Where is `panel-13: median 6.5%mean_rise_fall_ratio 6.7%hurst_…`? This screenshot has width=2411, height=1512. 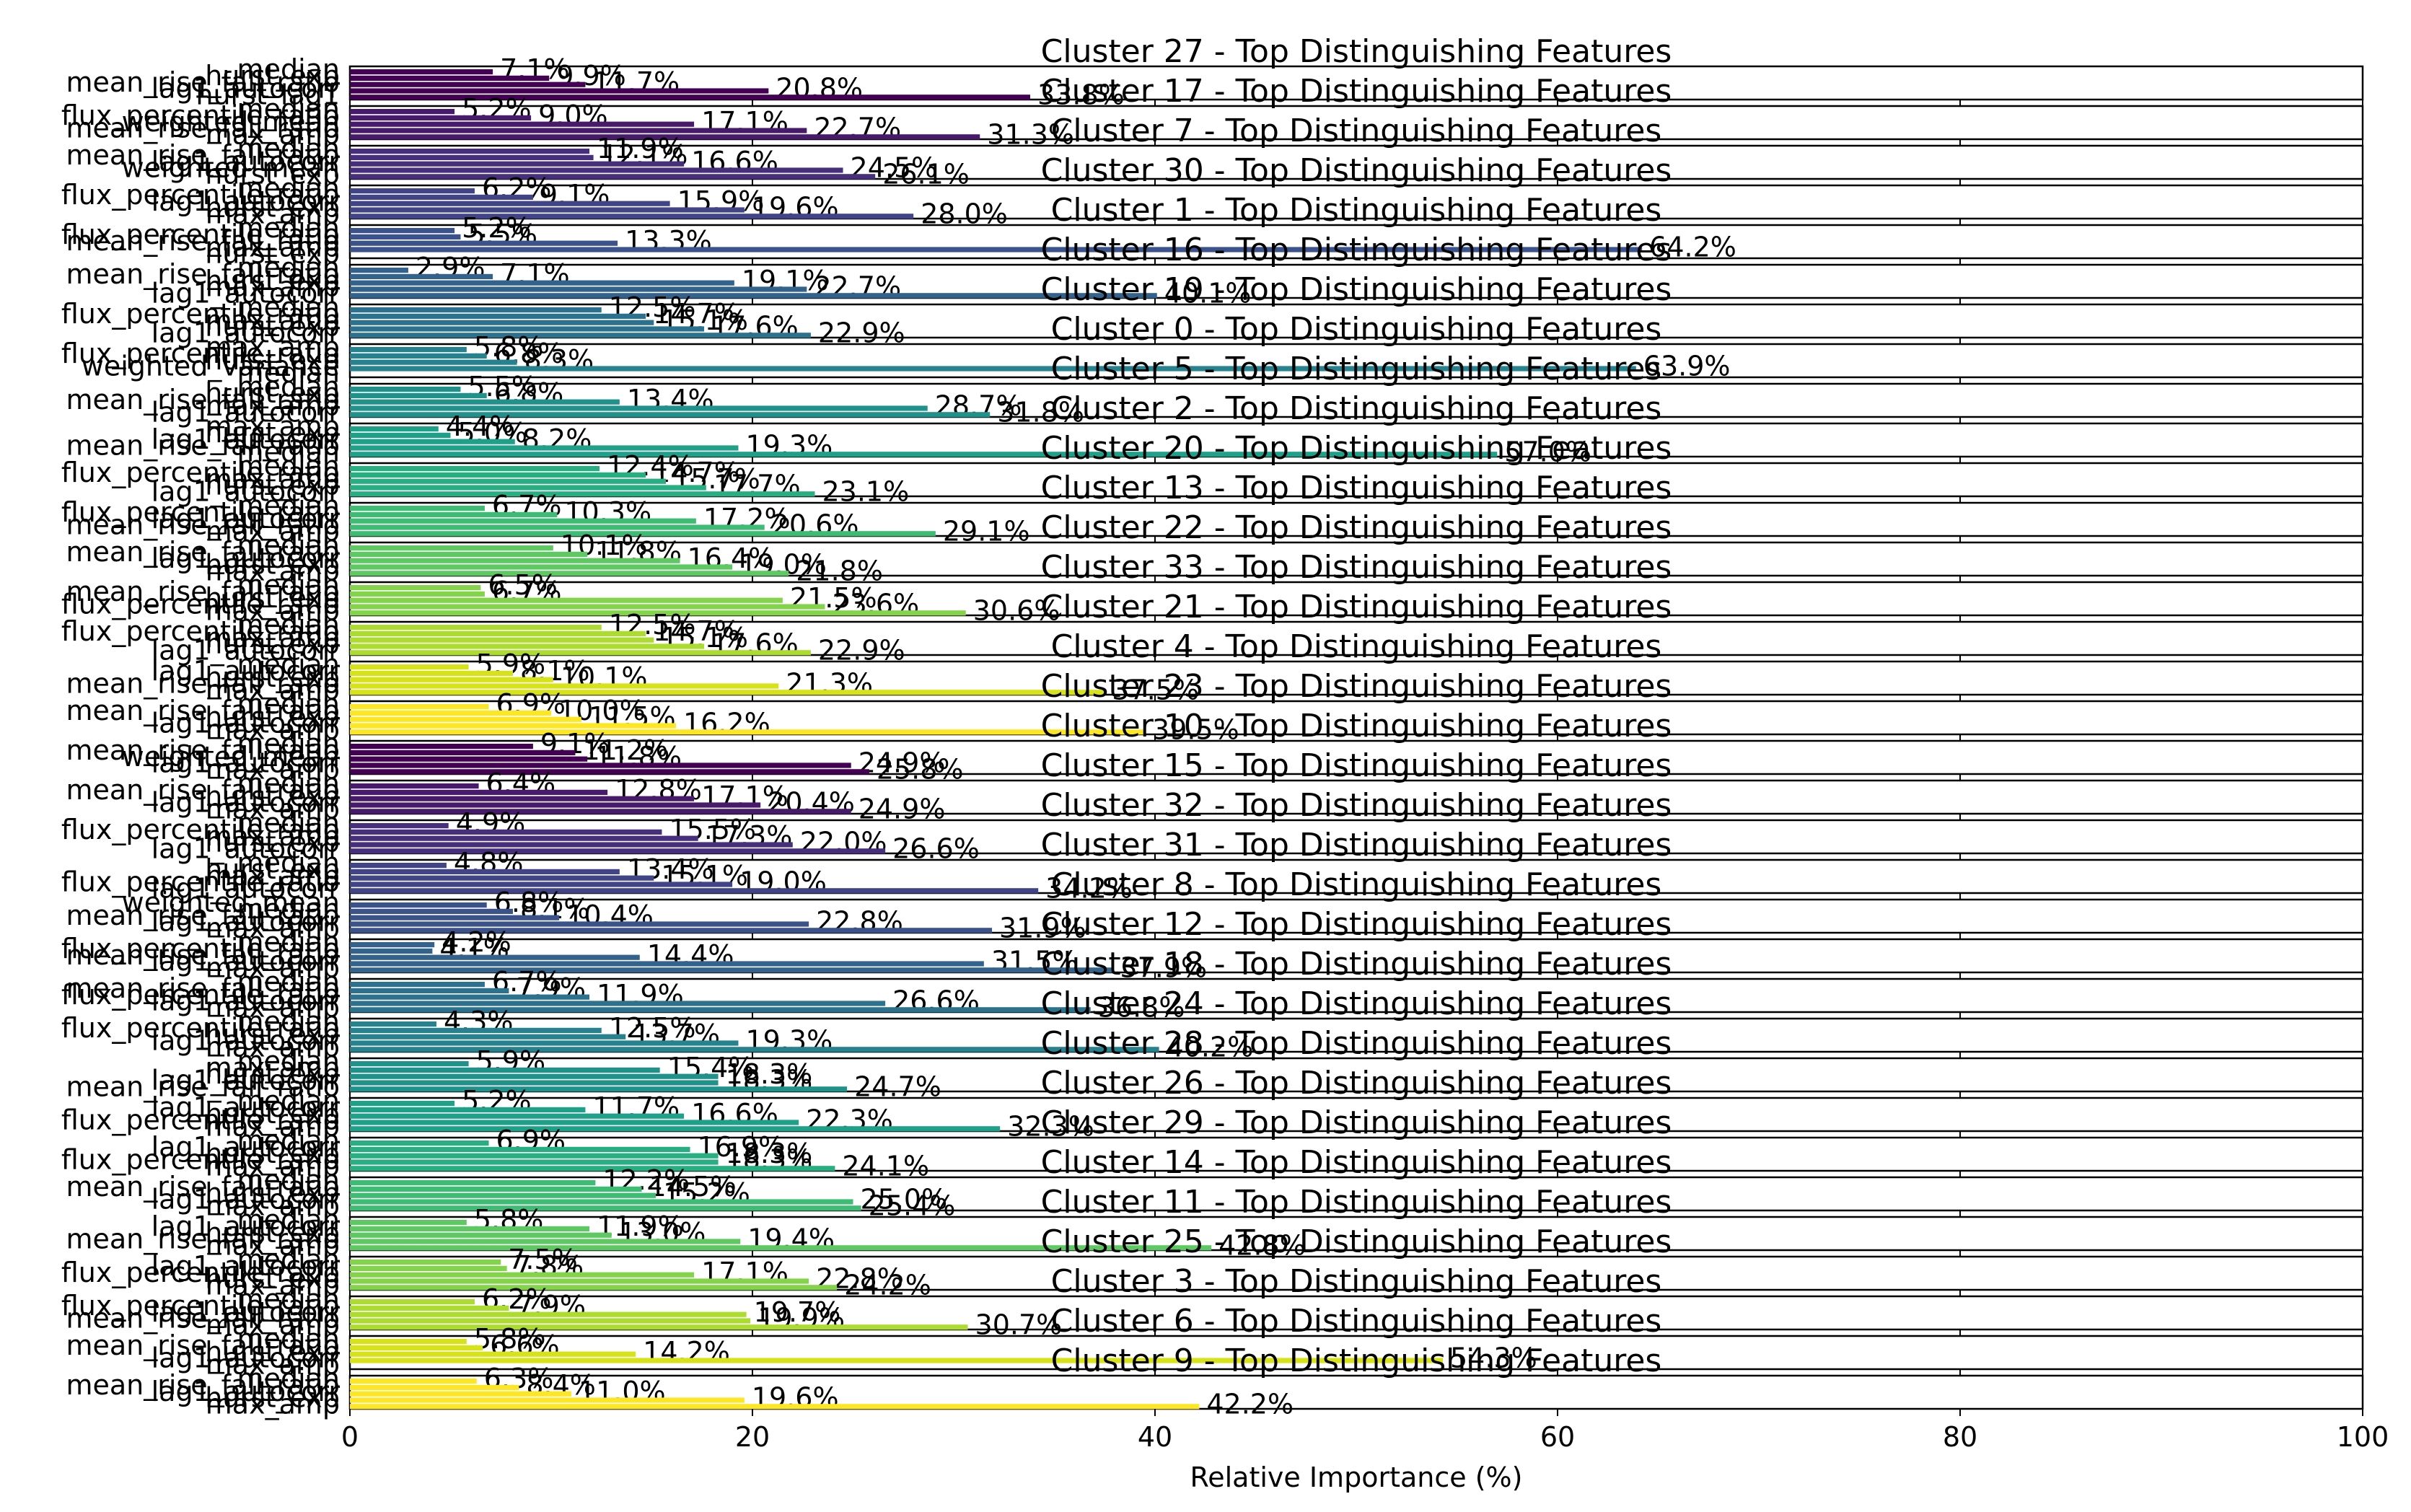 panel-13: median 6.5%mean_rise_fall_ratio 6.7%hurst_… is located at coordinates (1212, 588).